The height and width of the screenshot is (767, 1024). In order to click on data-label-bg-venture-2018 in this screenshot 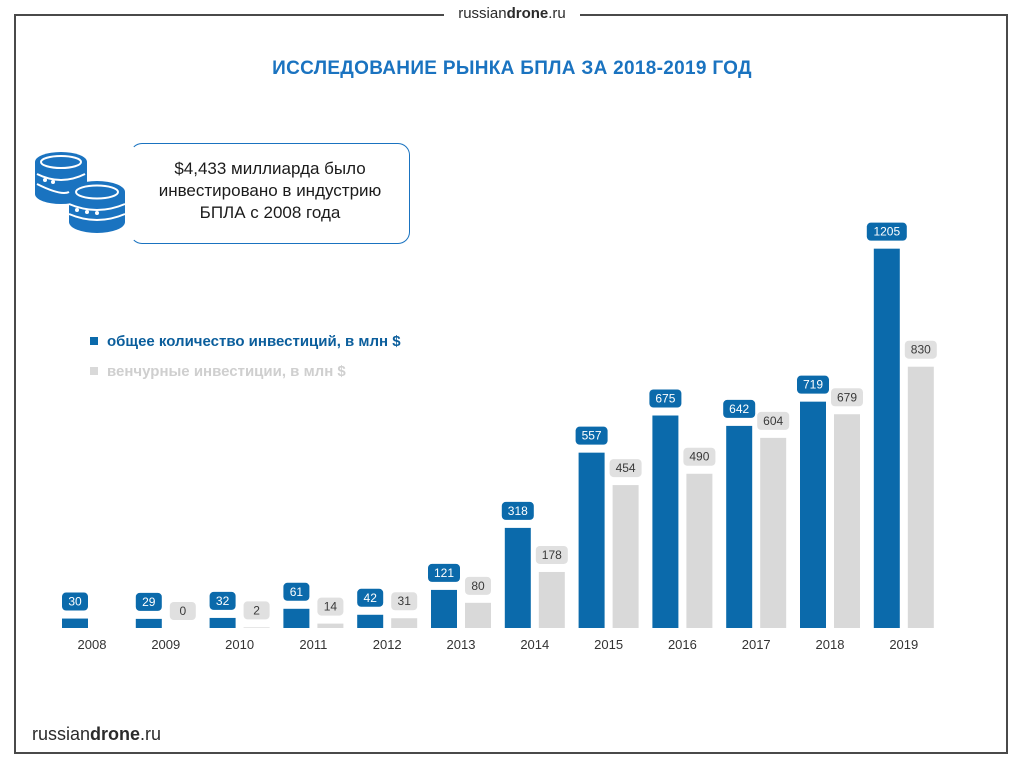, I will do `click(847, 397)`.